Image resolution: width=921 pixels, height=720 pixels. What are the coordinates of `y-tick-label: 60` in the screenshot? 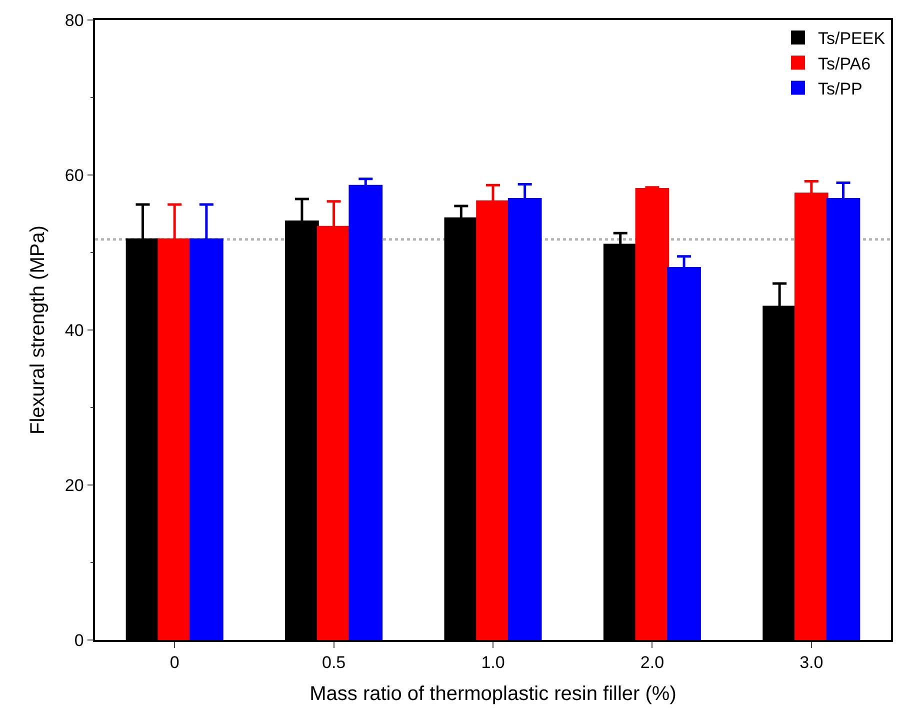 It's located at (74, 175).